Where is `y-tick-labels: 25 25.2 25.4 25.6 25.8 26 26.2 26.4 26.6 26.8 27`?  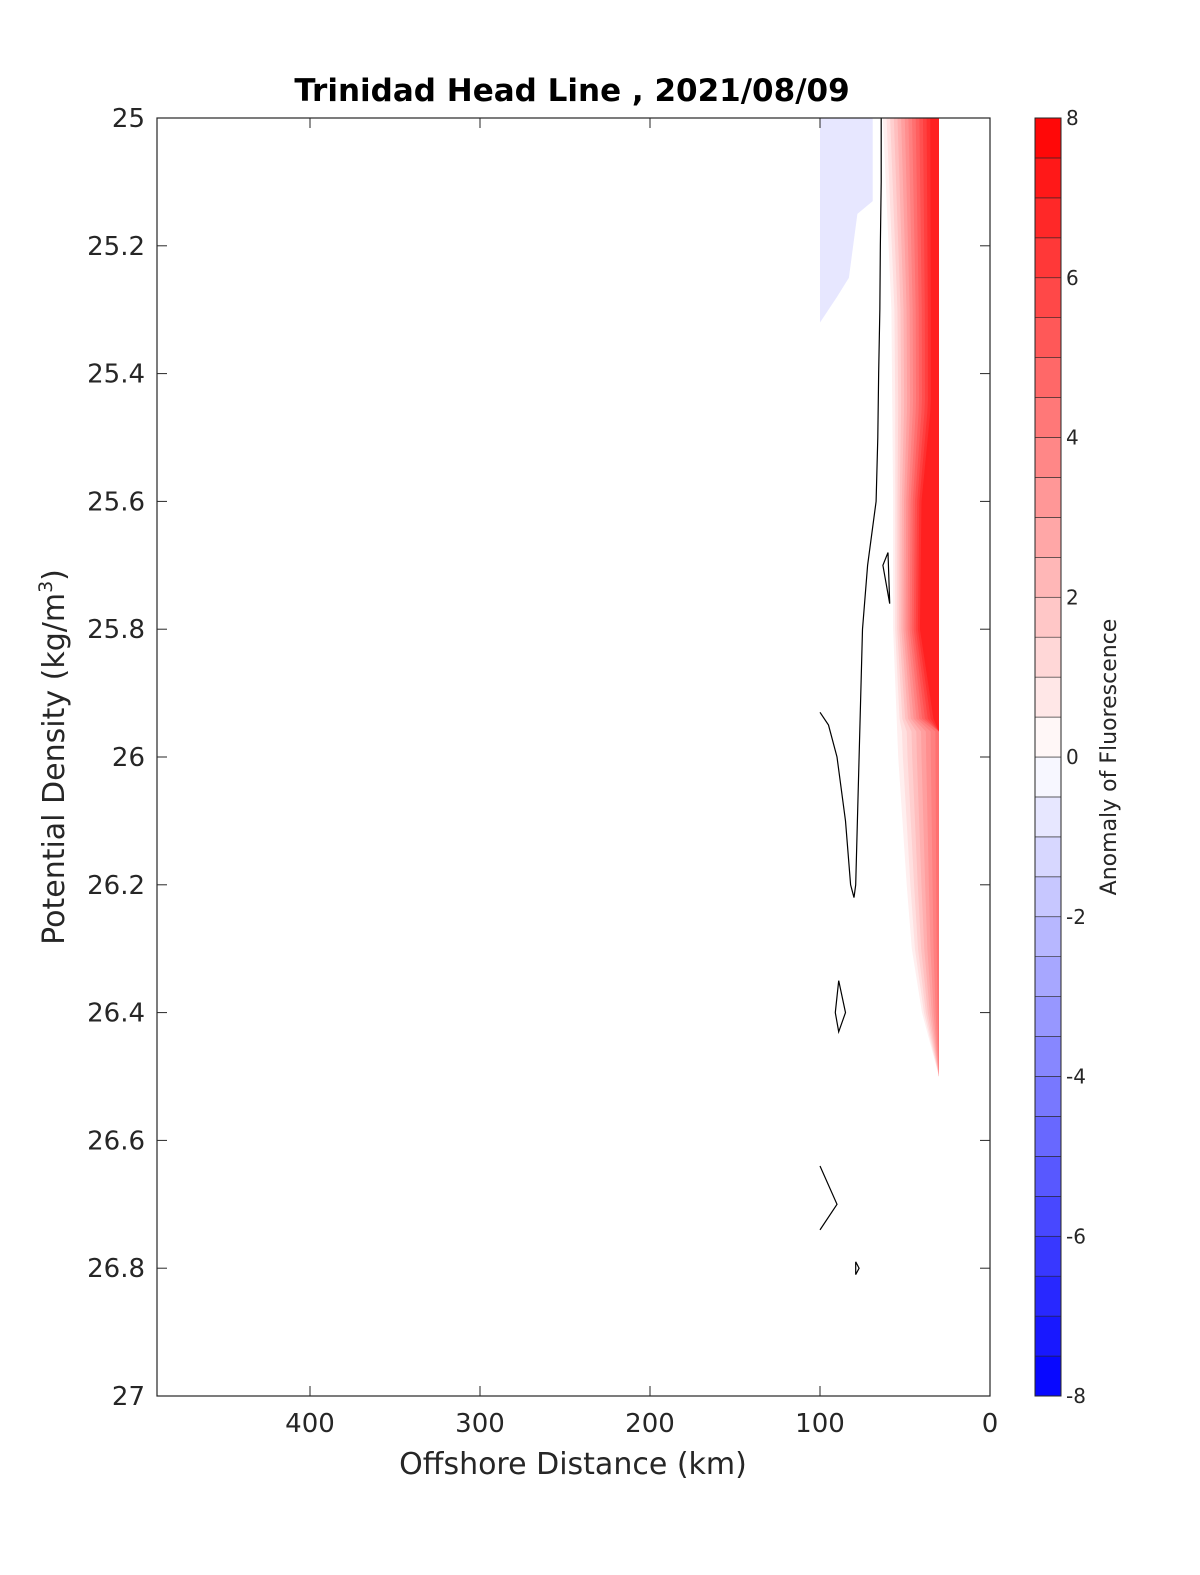
y-tick-labels: 25 25.2 25.4 25.6 25.8 26 26.2 26.4 26.6 26.8 27 is located at coordinates (116, 758).